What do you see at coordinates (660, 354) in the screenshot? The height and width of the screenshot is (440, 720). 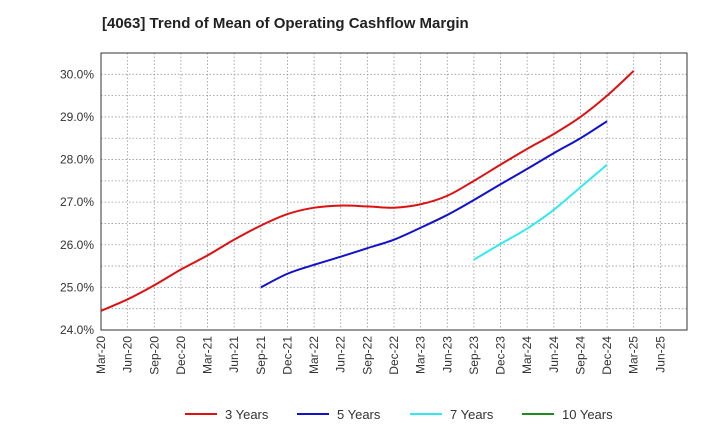 I see `x-tick-label: Jun-25` at bounding box center [660, 354].